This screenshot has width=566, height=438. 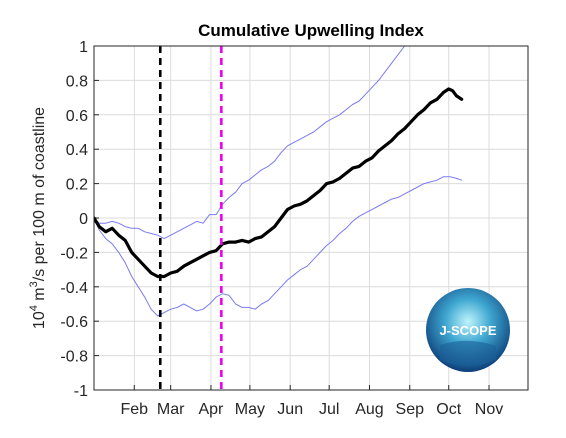 What do you see at coordinates (74, 357) in the screenshot?
I see `y-tick-label: -0.8` at bounding box center [74, 357].